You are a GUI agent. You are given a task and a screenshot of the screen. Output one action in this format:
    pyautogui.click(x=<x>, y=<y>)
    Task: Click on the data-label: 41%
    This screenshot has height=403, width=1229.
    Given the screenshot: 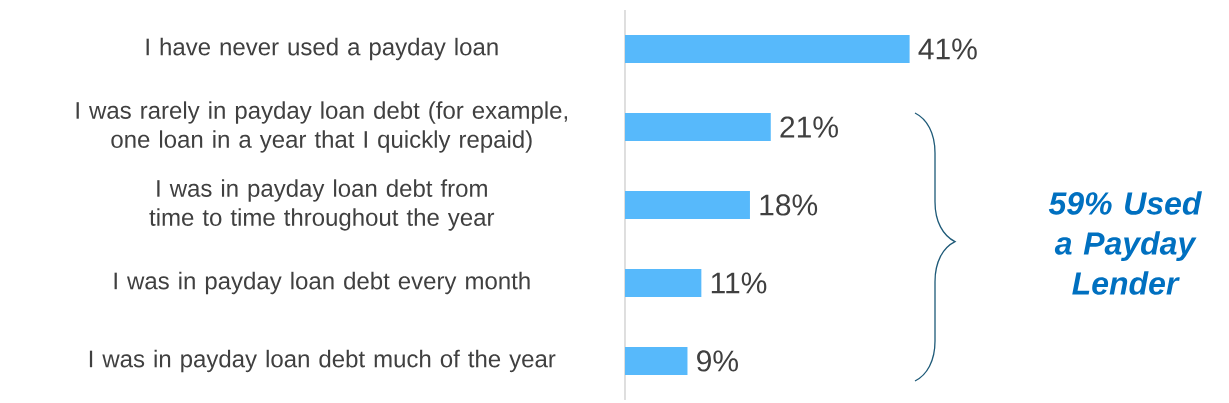 What is the action you would take?
    pyautogui.click(x=947, y=49)
    